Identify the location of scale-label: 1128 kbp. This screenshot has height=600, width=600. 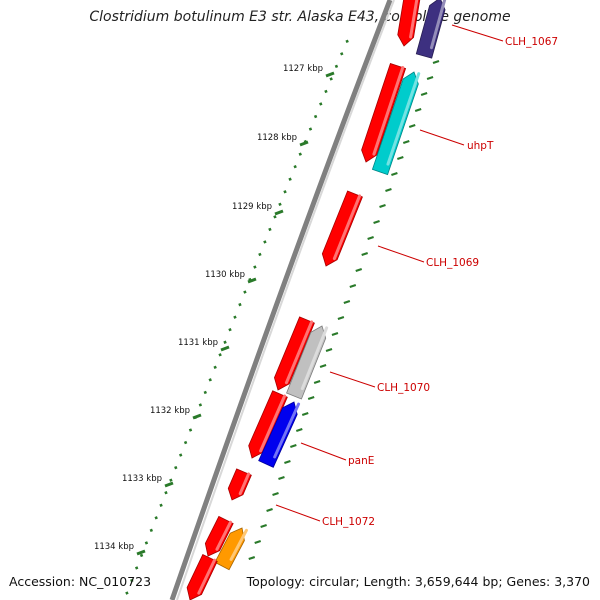
(277, 138).